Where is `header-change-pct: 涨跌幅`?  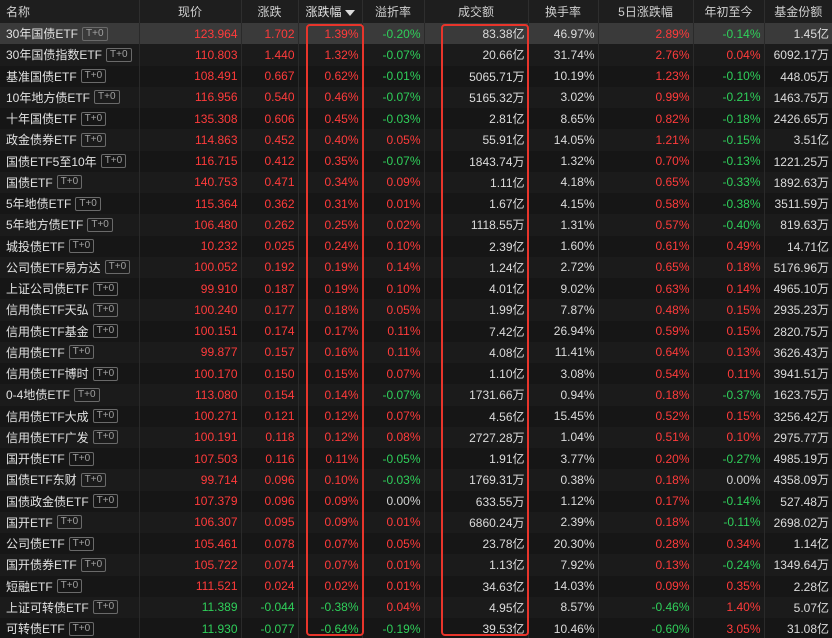 header-change-pct: 涨跌幅 is located at coordinates (329, 11).